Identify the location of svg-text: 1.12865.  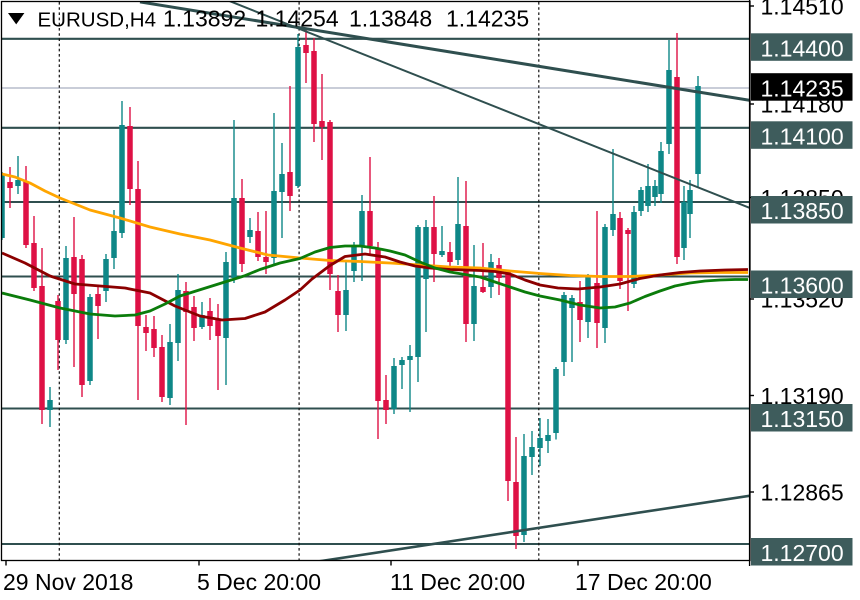
(802, 493).